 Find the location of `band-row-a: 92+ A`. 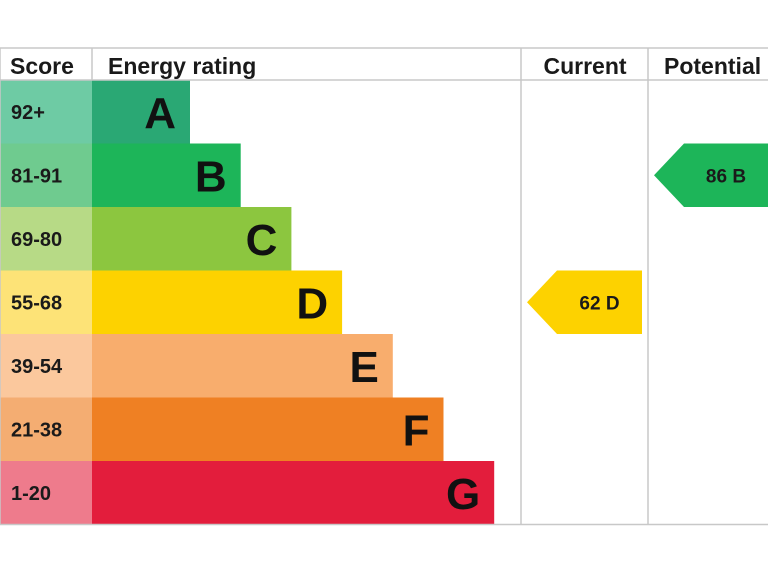

band-row-a: 92+ A is located at coordinates (95, 112).